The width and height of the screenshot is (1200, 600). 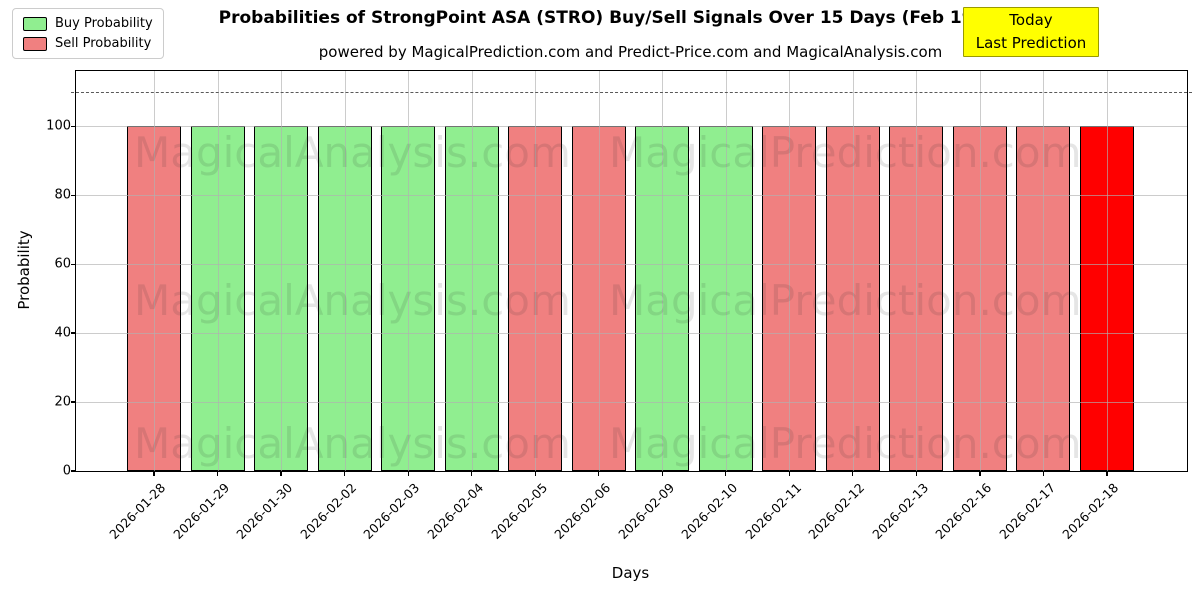 What do you see at coordinates (66, 471) in the screenshot?
I see `y-tick-label: 0` at bounding box center [66, 471].